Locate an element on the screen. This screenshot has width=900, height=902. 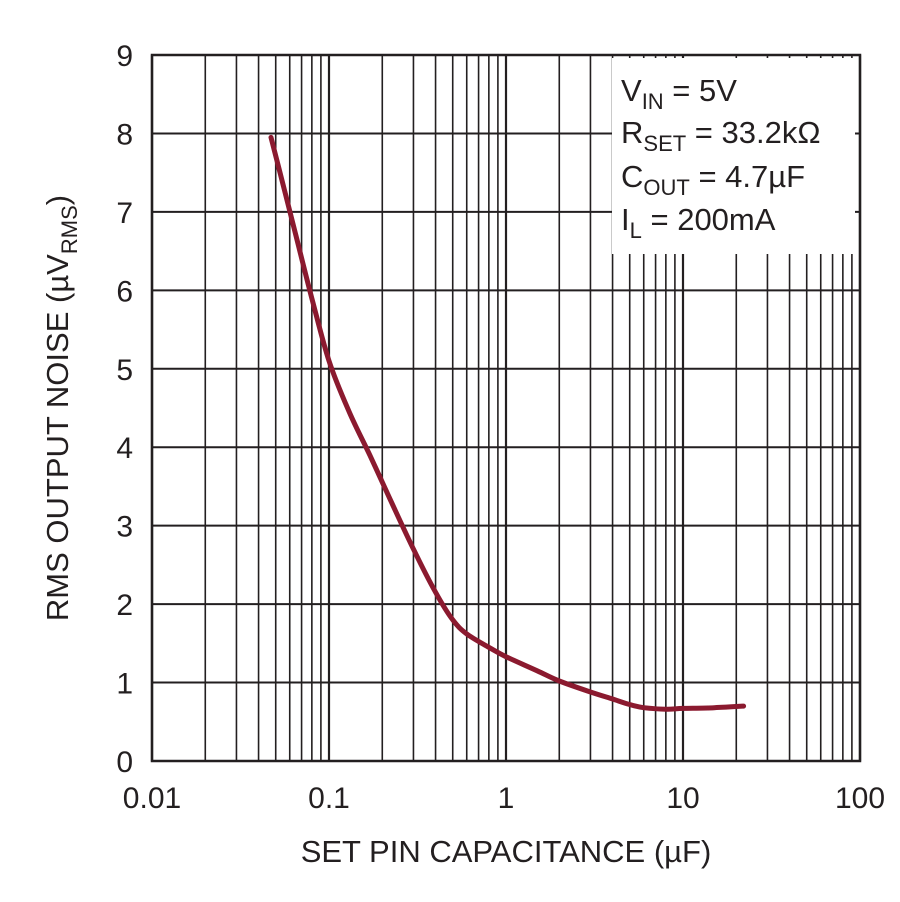
x-tick-label: 10 is located at coordinates (682, 798).